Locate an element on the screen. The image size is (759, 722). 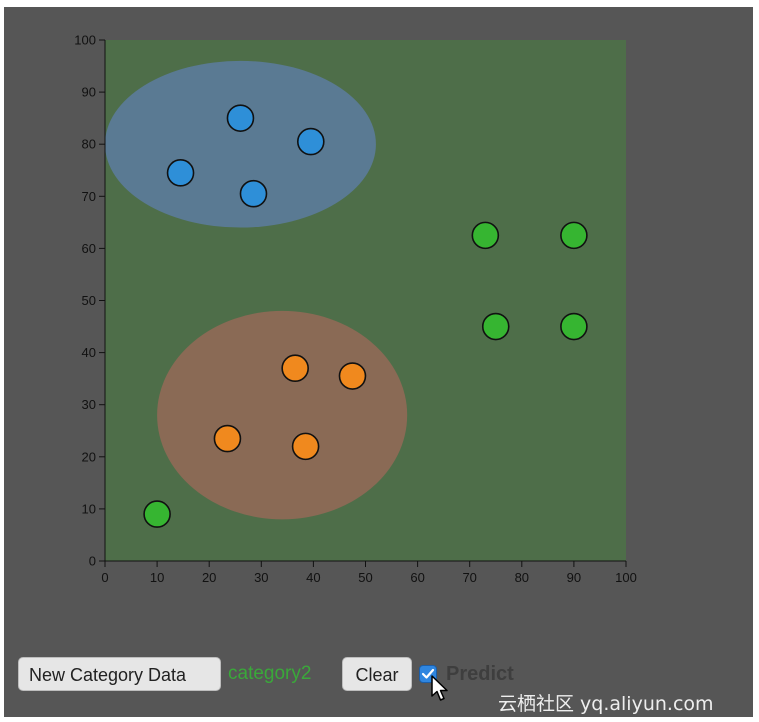
watermark-text: 云栖社区 yq.aliyun.com is located at coordinates (606, 704).